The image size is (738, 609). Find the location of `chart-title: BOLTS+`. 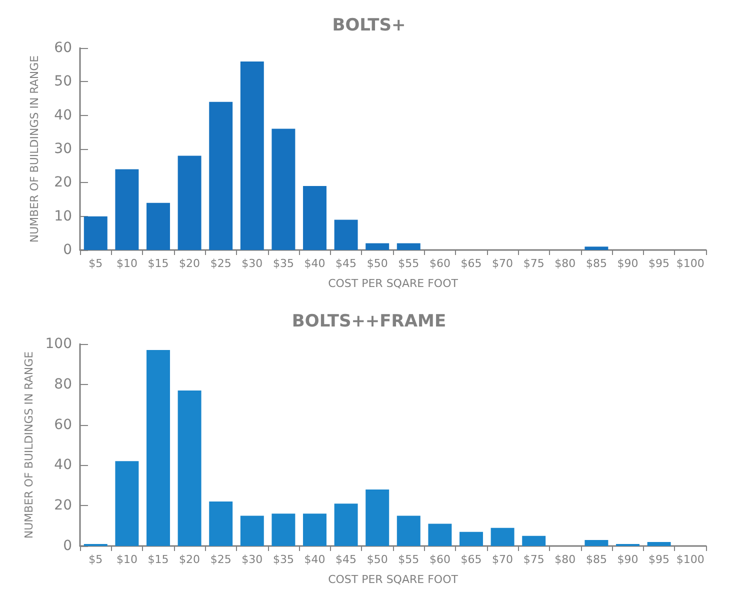

chart-title: BOLTS+ is located at coordinates (369, 26).